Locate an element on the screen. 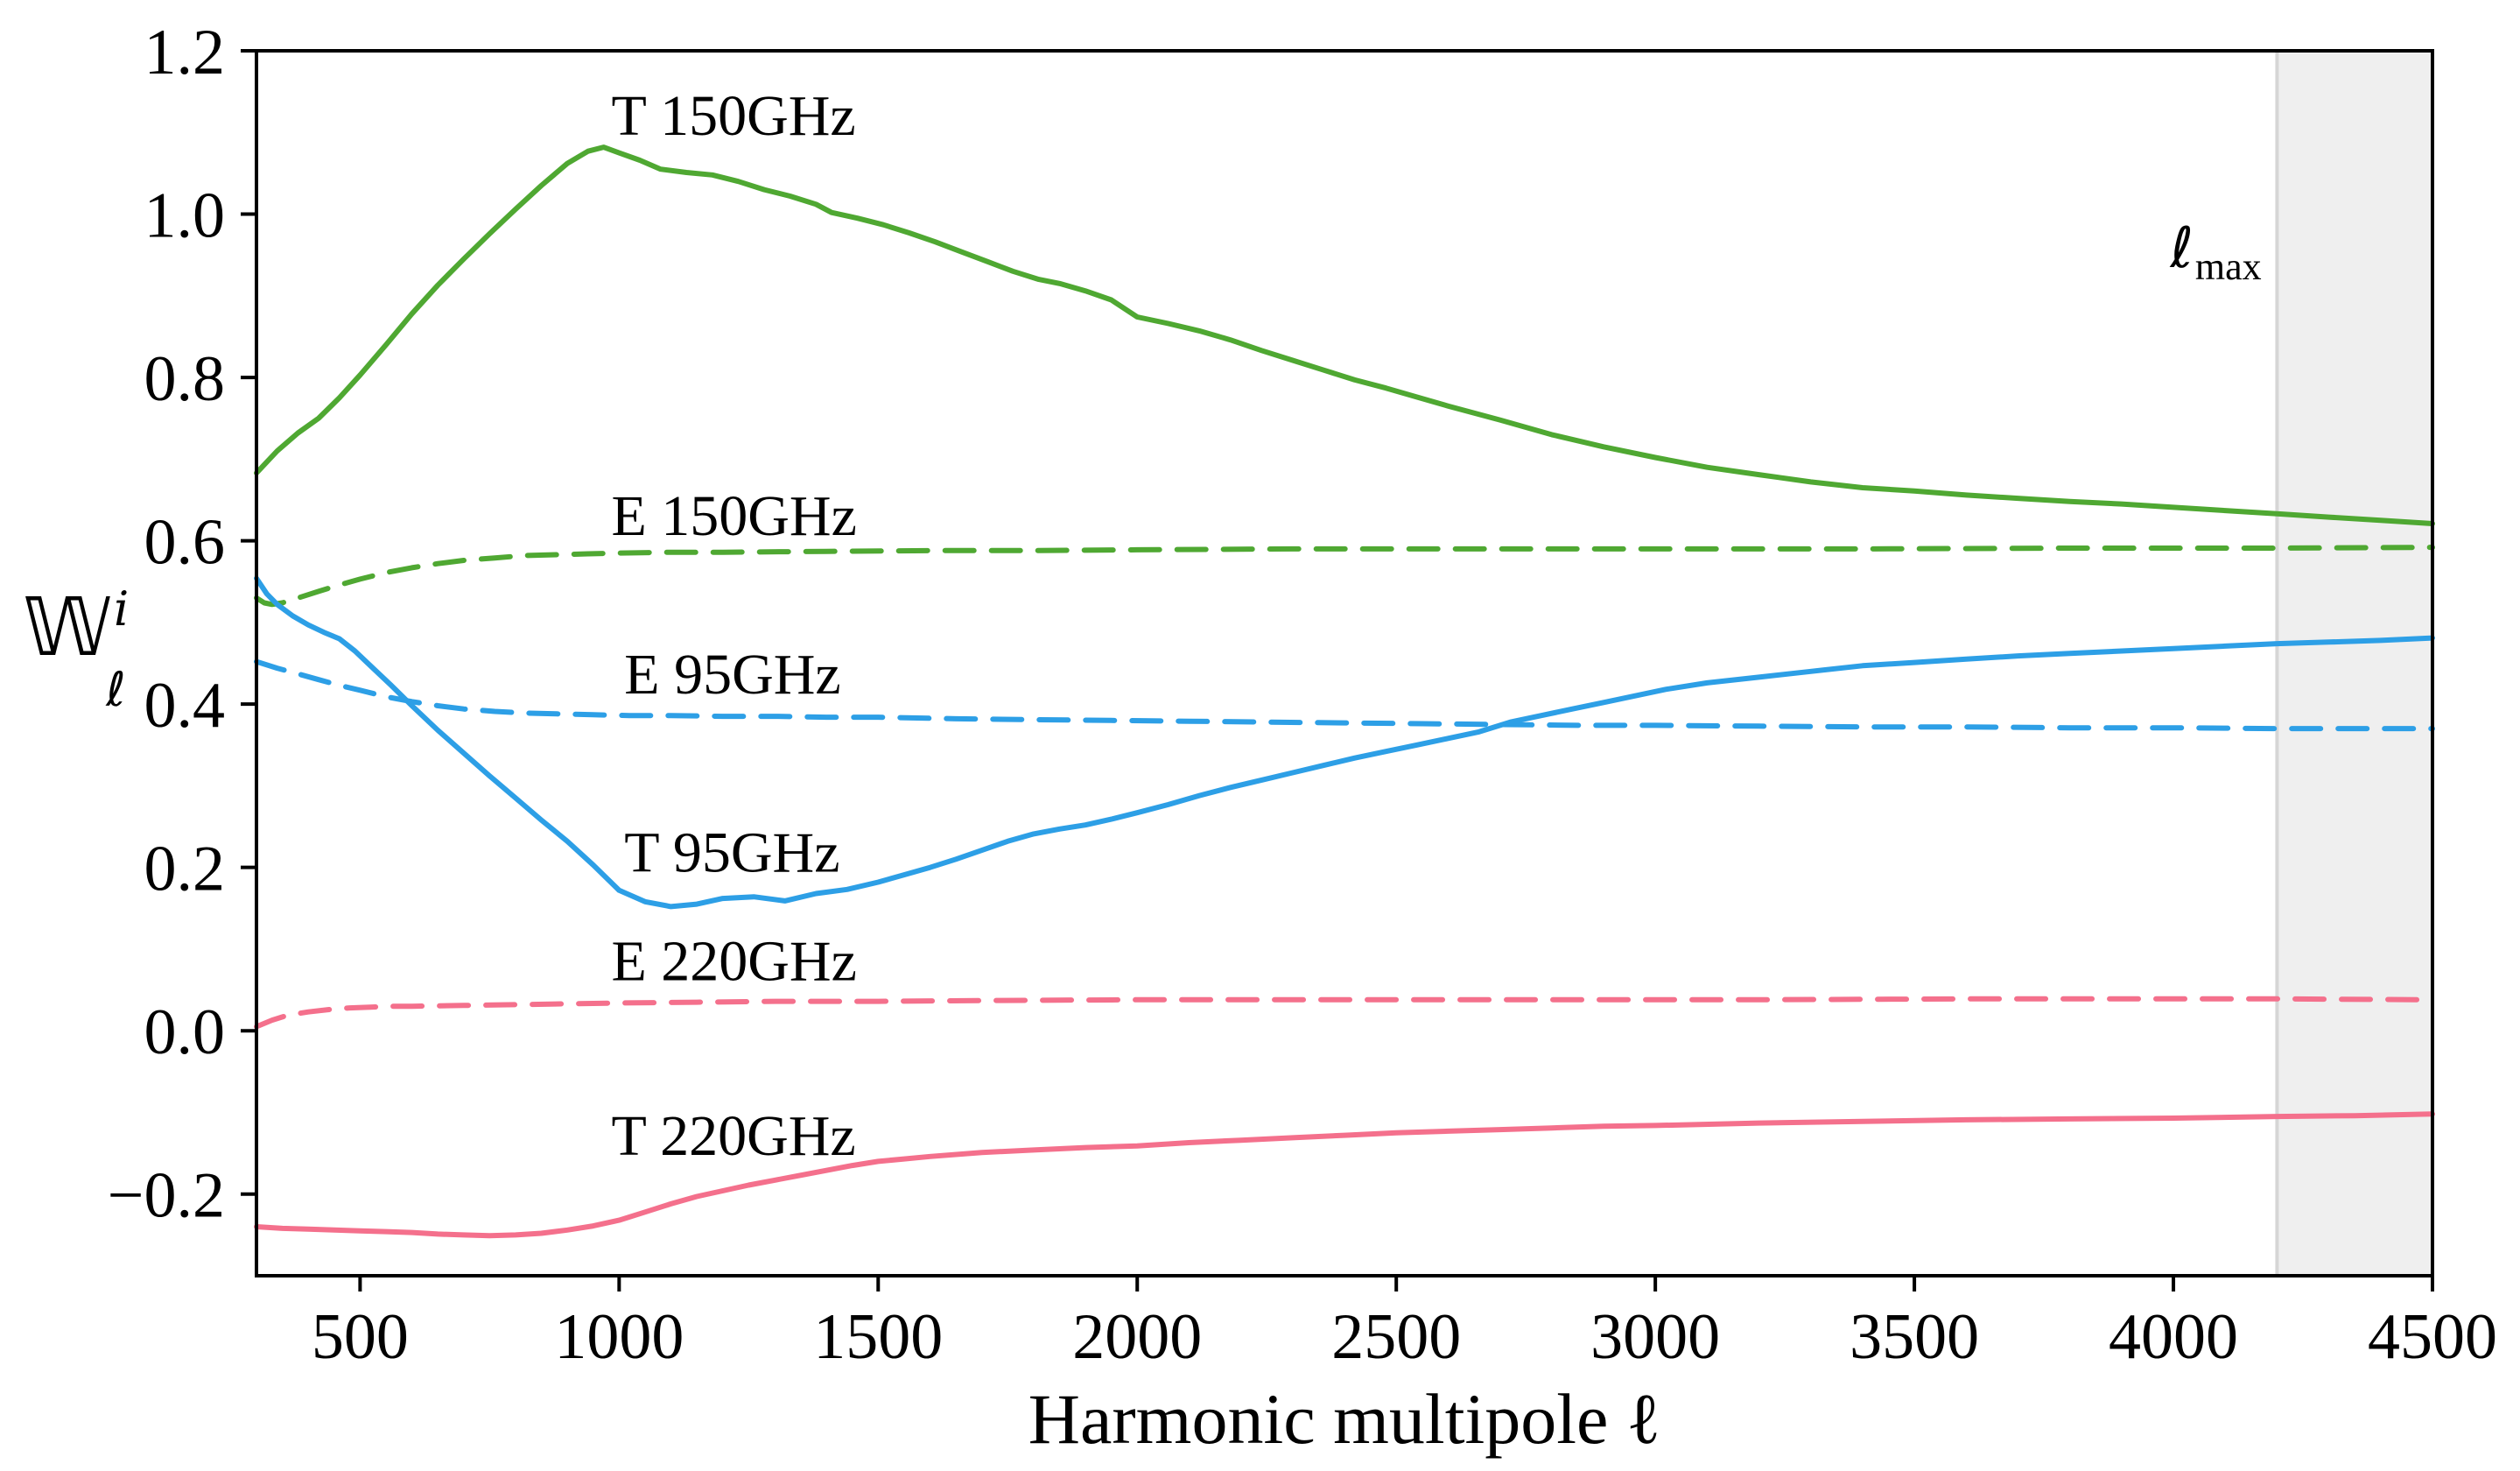  y-tick-label-1.0: 1.0 is located at coordinates (185, 216).